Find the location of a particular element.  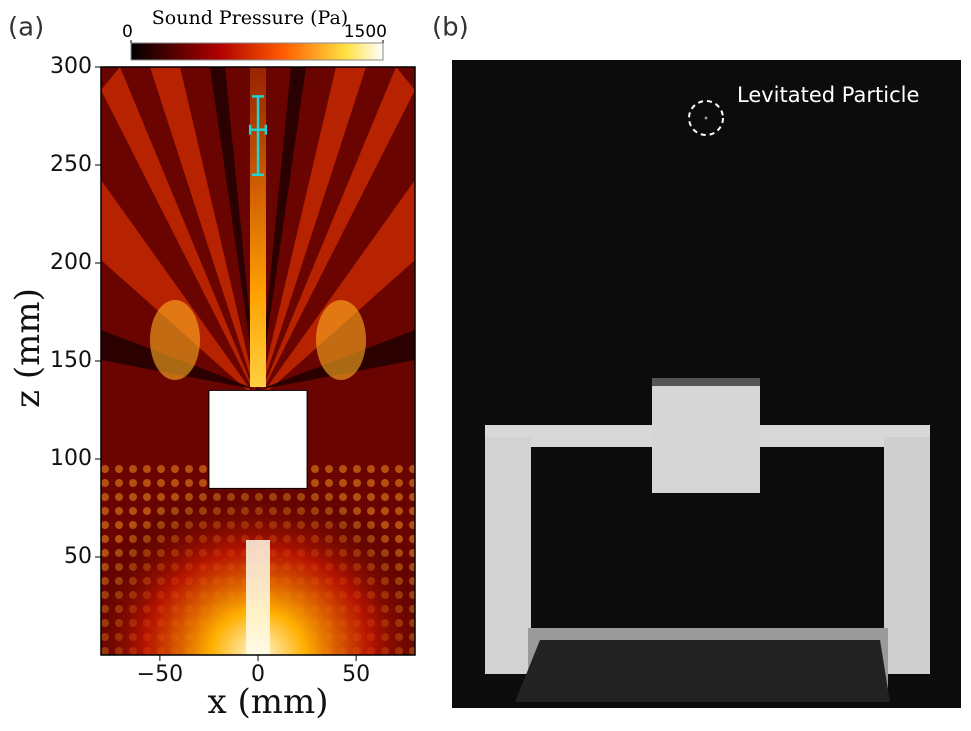

panel-label: (b) is located at coordinates (450, 28).